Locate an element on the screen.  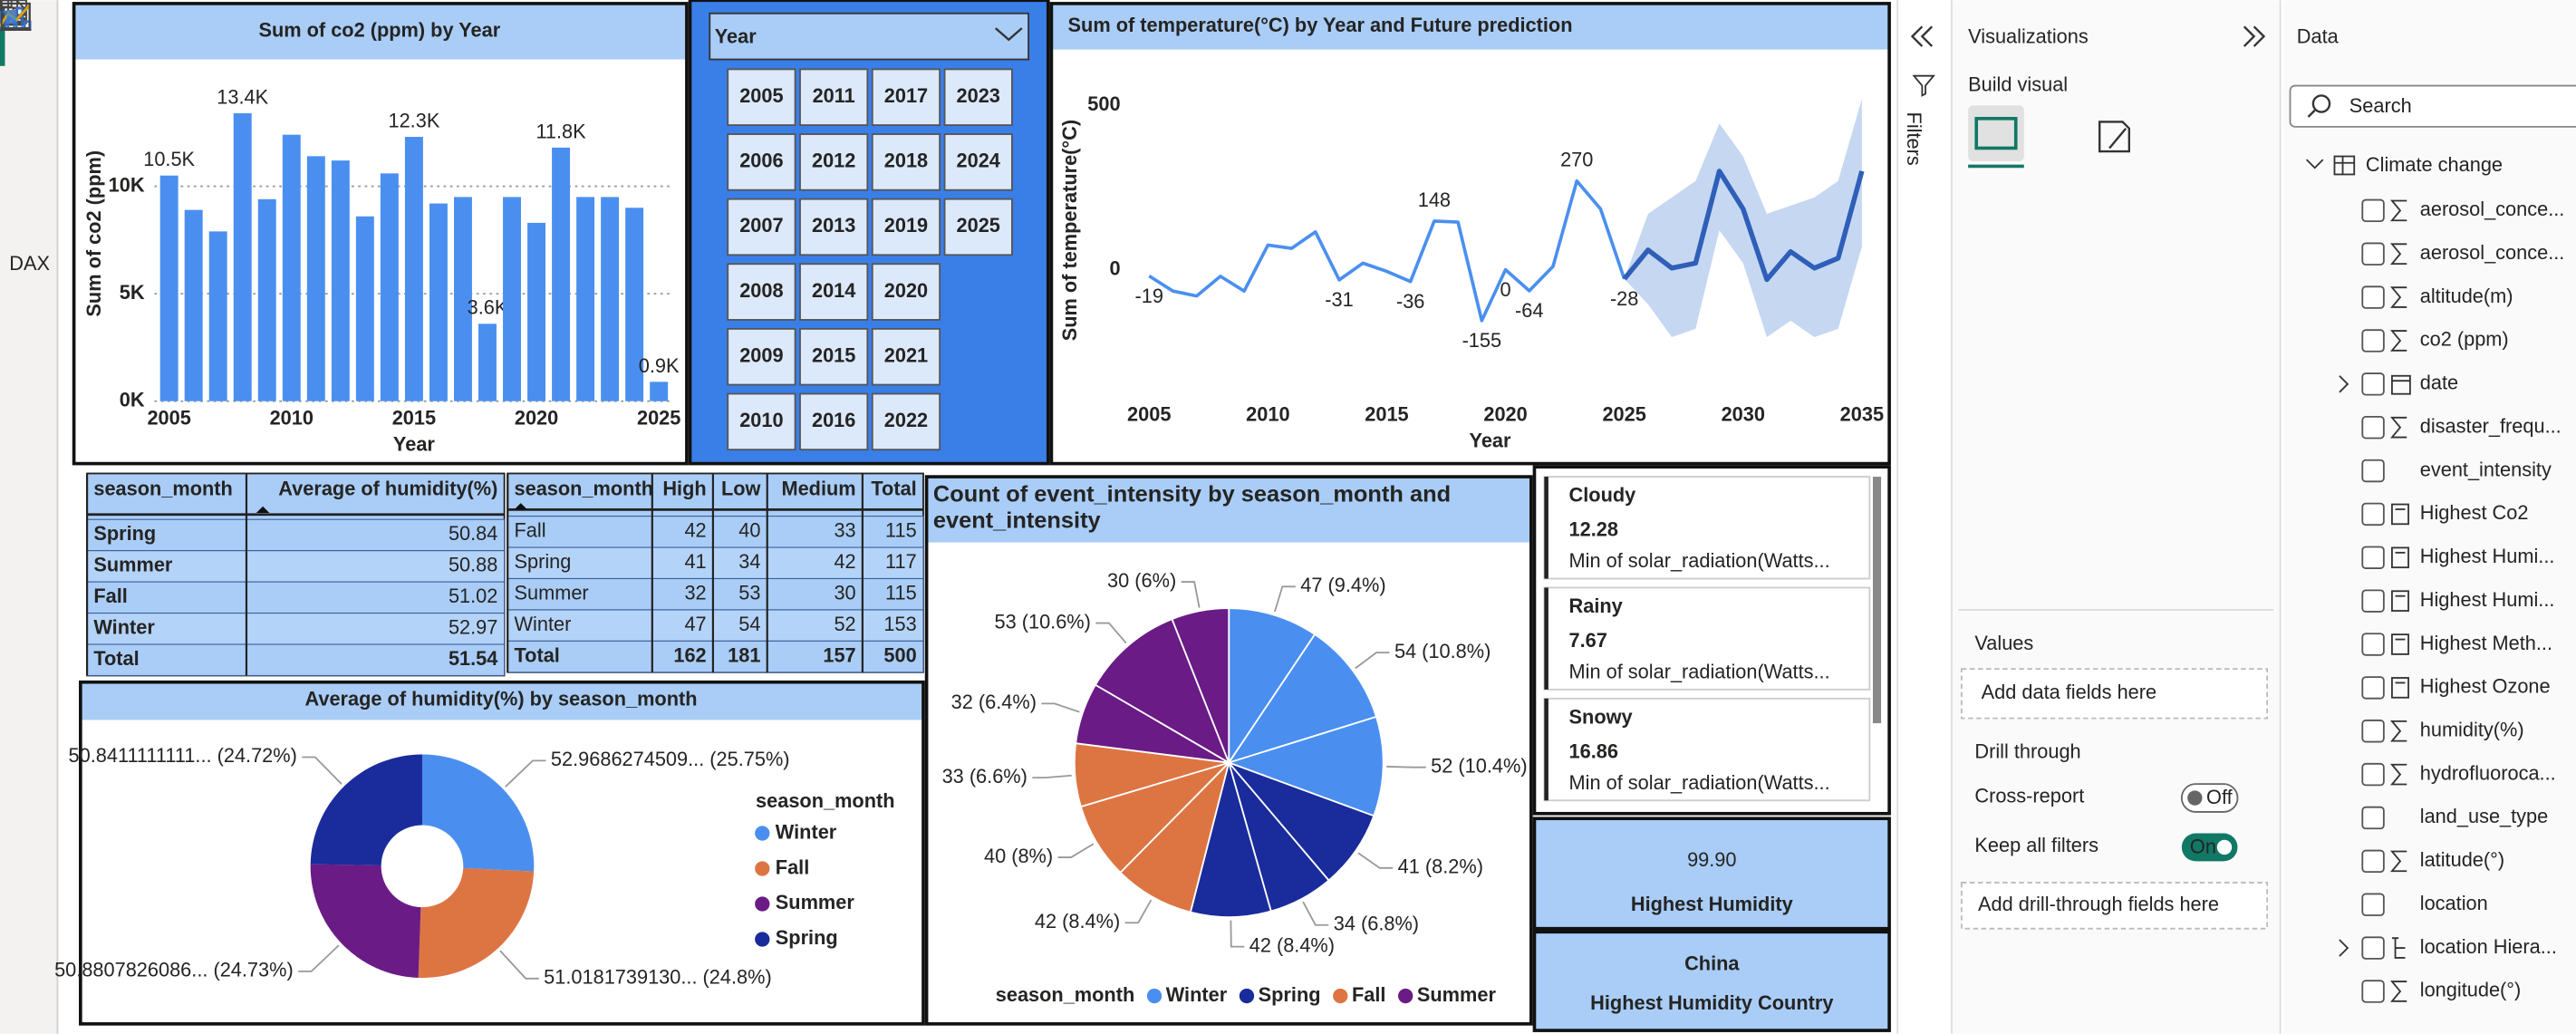
slicer-item: 2020 is located at coordinates (906, 290).